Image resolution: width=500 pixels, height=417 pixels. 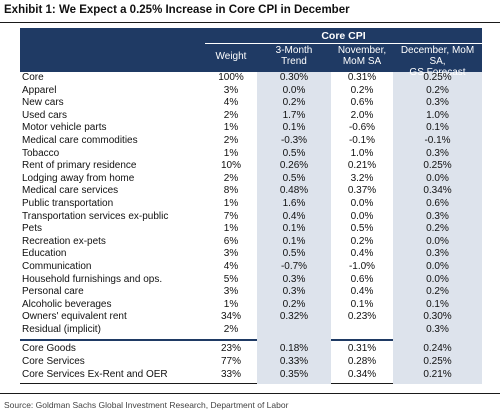 What do you see at coordinates (231, 241) in the screenshot?
I see `weight-cell: 6%` at bounding box center [231, 241].